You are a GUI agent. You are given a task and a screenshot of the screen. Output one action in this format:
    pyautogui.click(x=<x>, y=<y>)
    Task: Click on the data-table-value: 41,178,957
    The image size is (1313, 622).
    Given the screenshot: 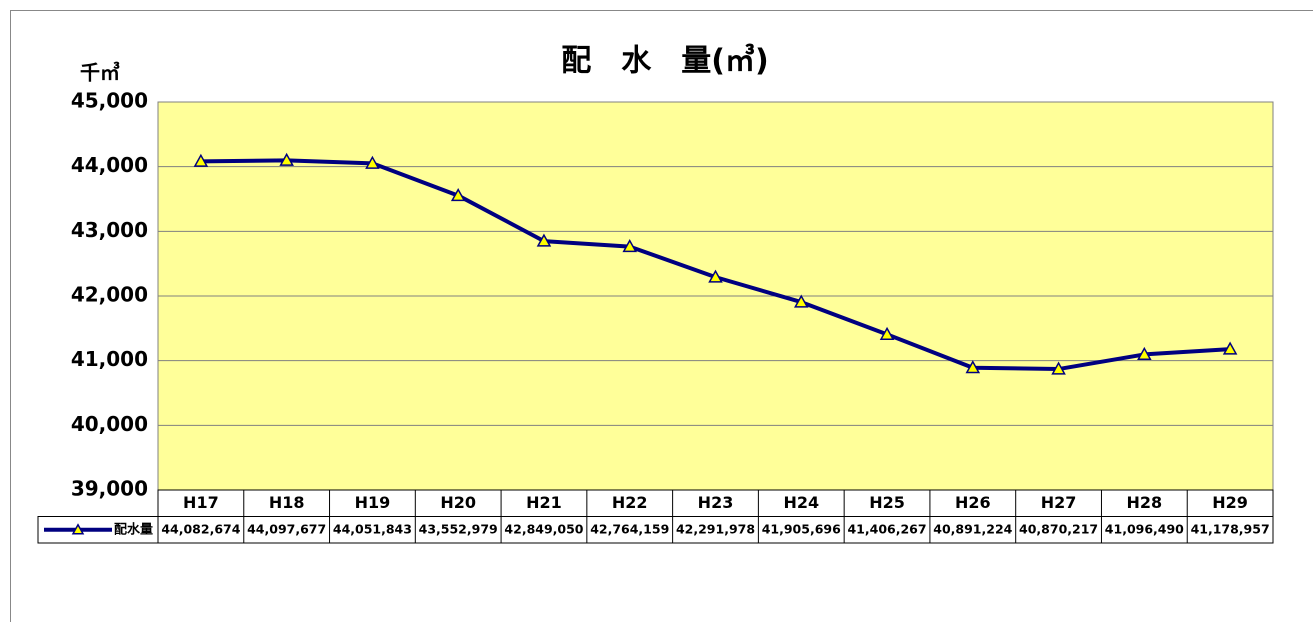 What is the action you would take?
    pyautogui.click(x=1230, y=528)
    